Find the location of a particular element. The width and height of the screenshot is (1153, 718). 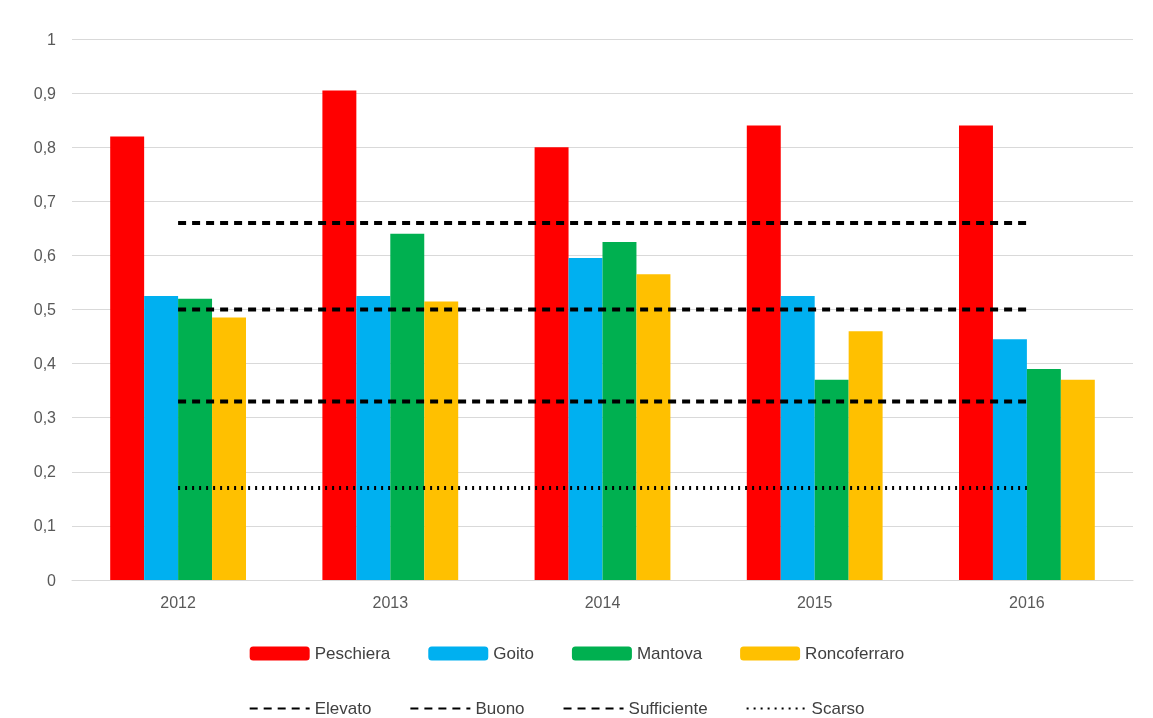

x-tick-label: 2012 is located at coordinates (178, 602).